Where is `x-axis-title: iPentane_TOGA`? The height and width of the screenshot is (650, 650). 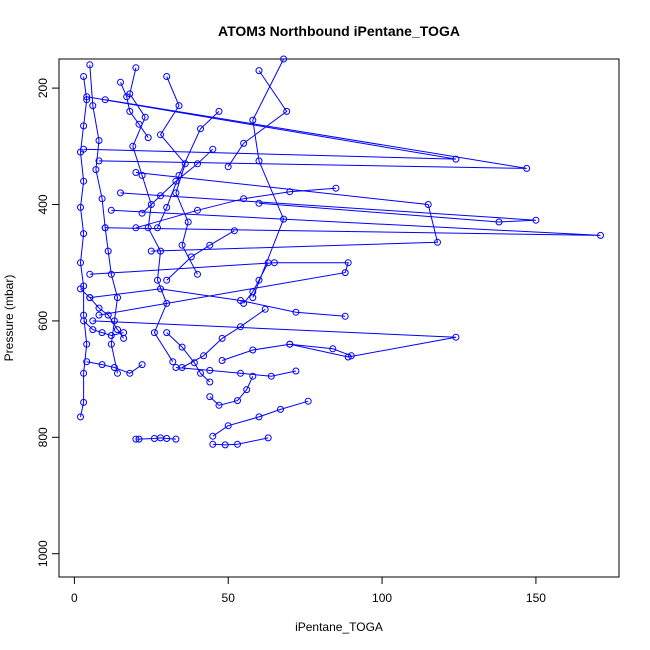 x-axis-title: iPentane_TOGA is located at coordinates (339, 627).